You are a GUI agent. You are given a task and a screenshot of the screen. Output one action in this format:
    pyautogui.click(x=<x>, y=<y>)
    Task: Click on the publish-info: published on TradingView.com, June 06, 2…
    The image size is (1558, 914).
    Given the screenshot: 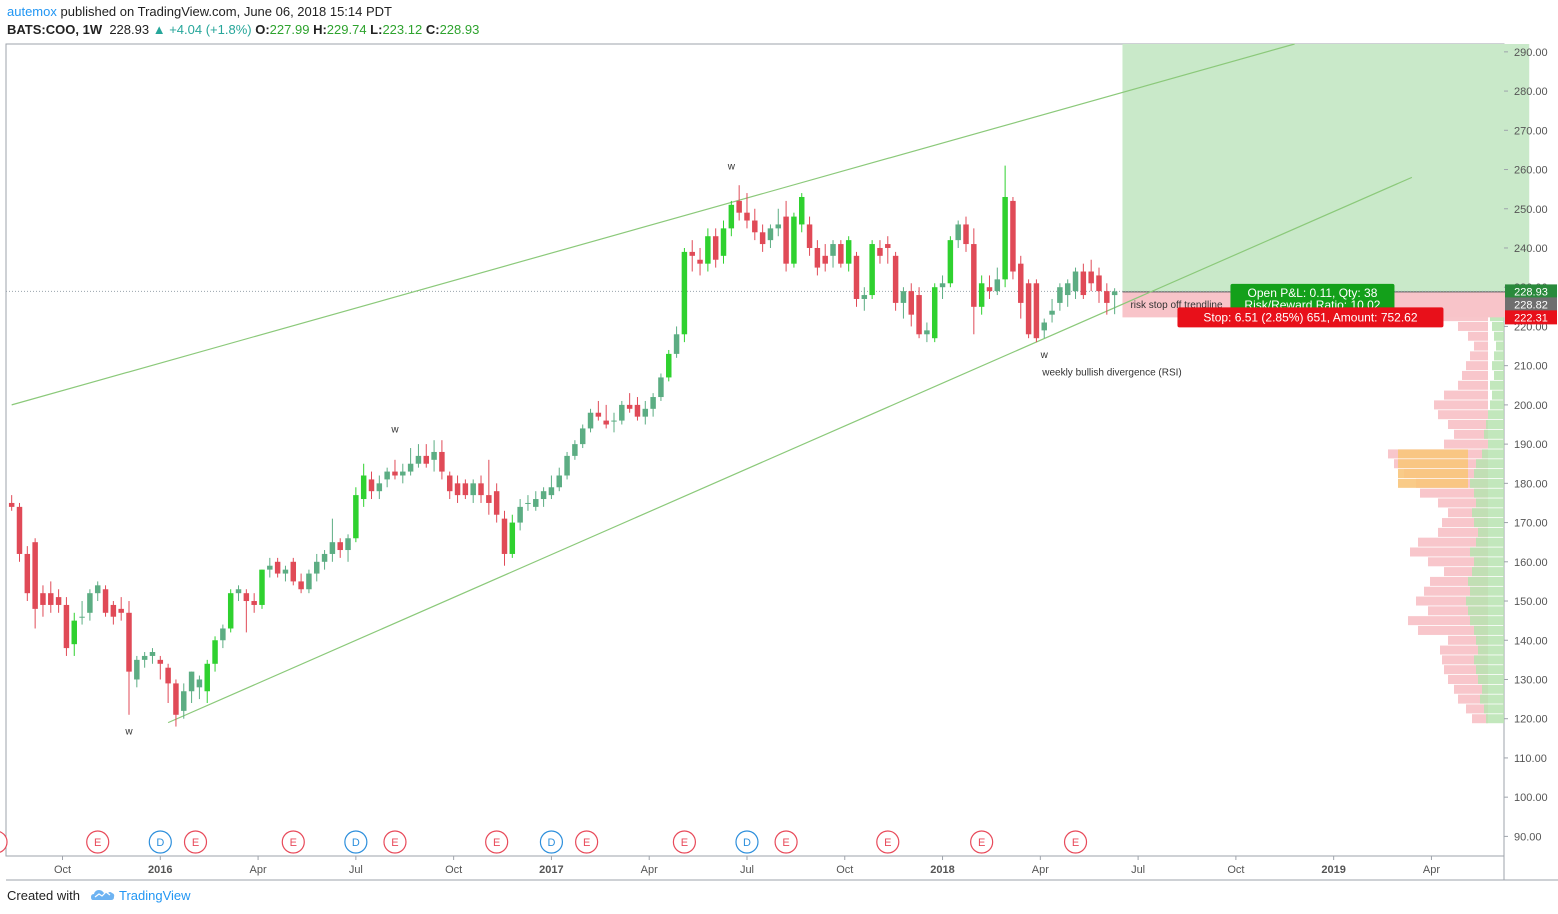 What is the action you would take?
    pyautogui.click(x=226, y=11)
    